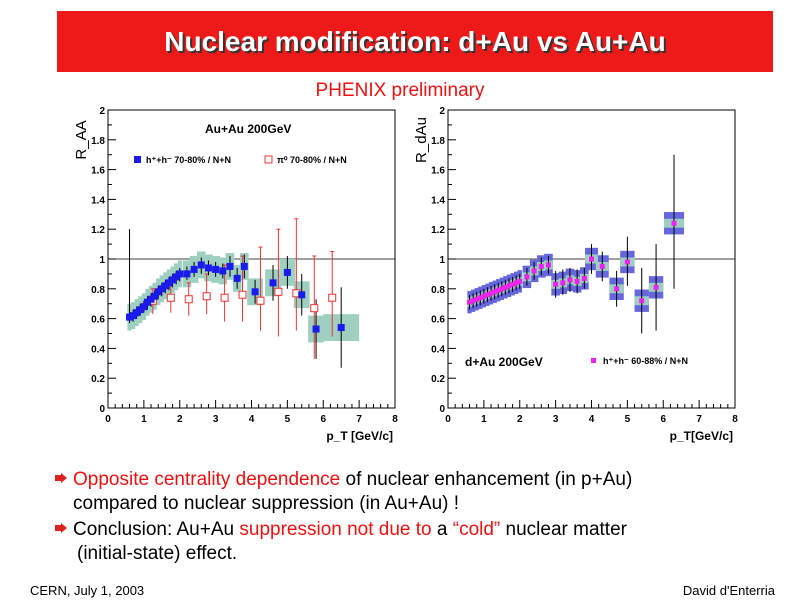  What do you see at coordinates (216, 419) in the screenshot?
I see `x-tick-label: 3` at bounding box center [216, 419].